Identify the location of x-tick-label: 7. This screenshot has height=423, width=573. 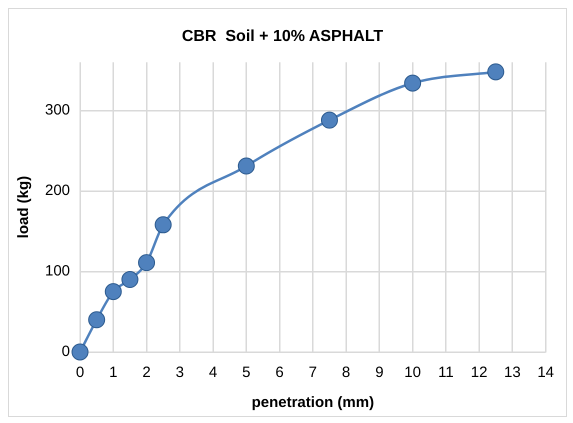
(313, 373).